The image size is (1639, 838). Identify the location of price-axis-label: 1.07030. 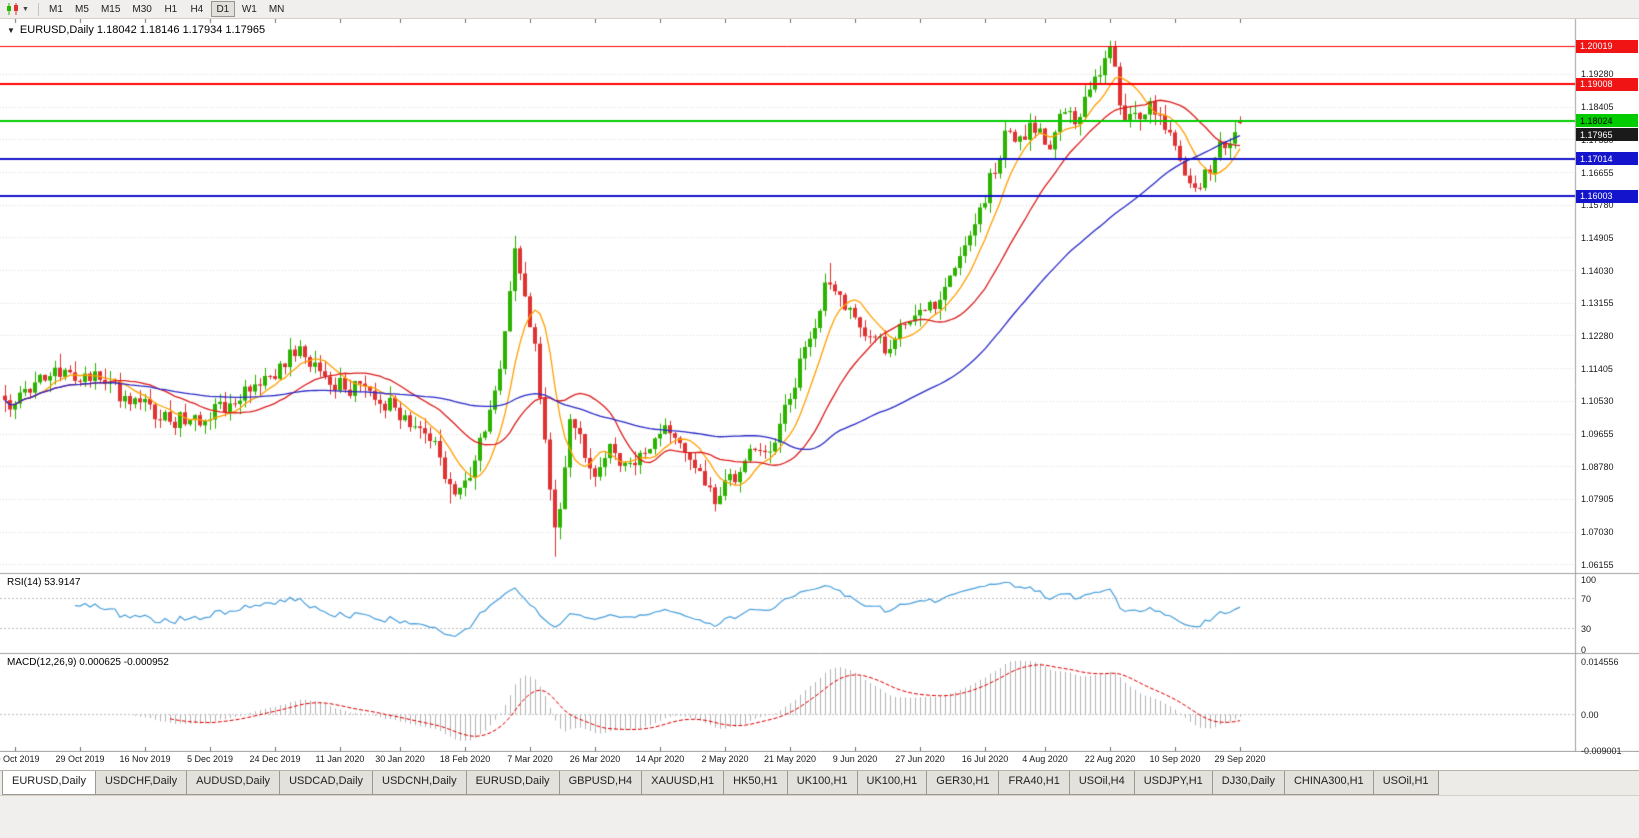
(1597, 532).